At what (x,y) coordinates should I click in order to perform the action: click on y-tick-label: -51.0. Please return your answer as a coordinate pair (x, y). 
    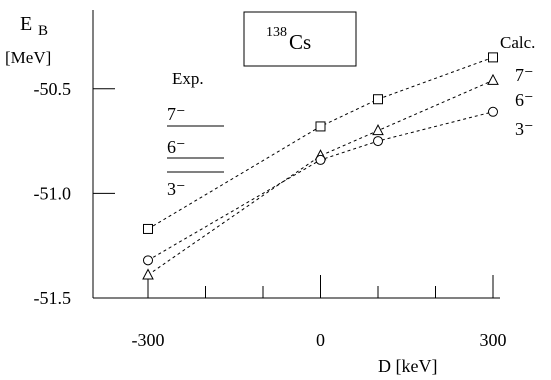
    Looking at the image, I should click on (53, 193).